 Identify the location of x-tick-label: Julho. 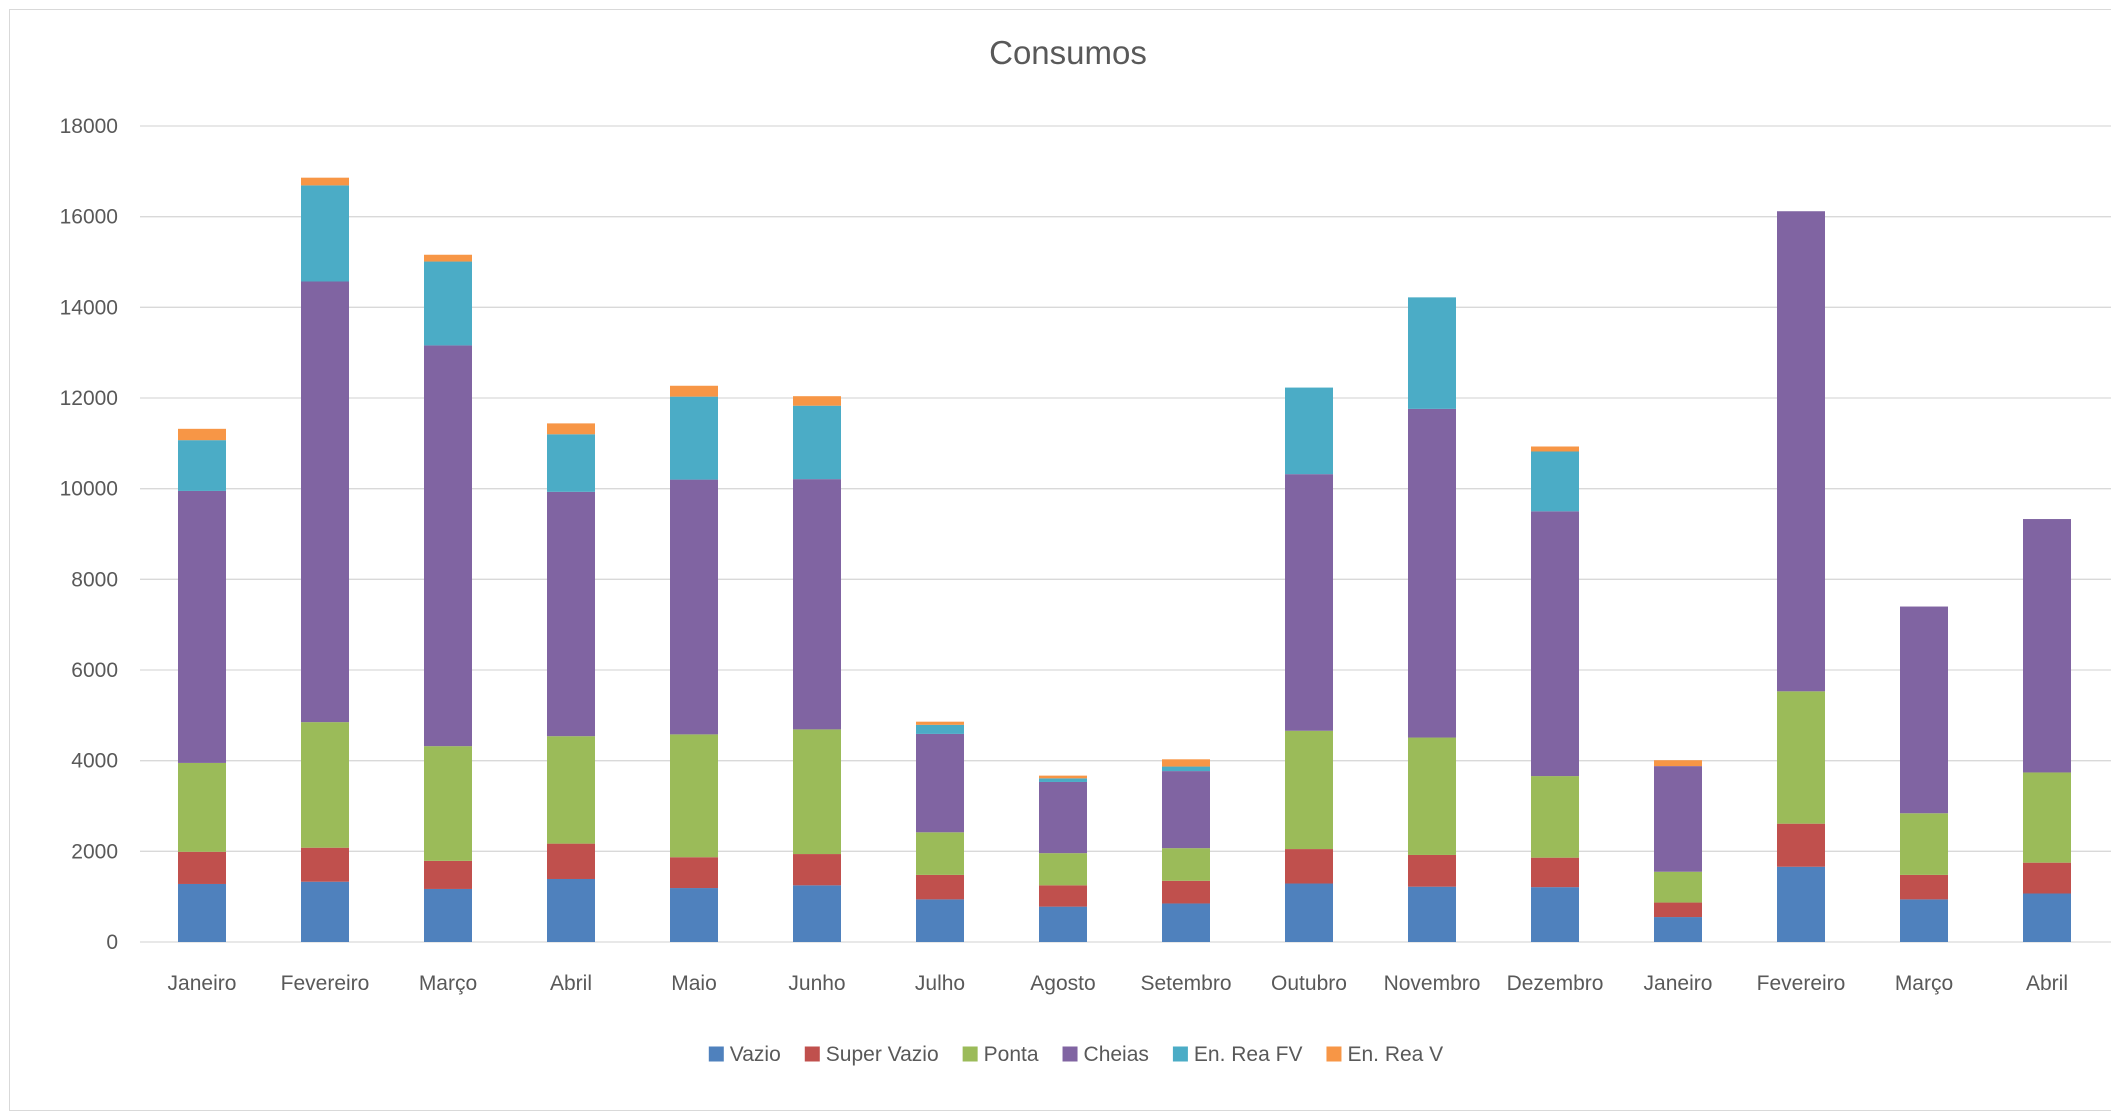
(940, 983).